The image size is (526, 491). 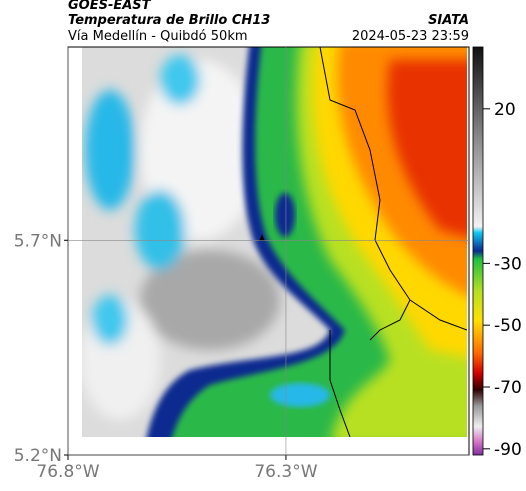 What do you see at coordinates (38, 456) in the screenshot?
I see `y-tick-label: 5.2°N` at bounding box center [38, 456].